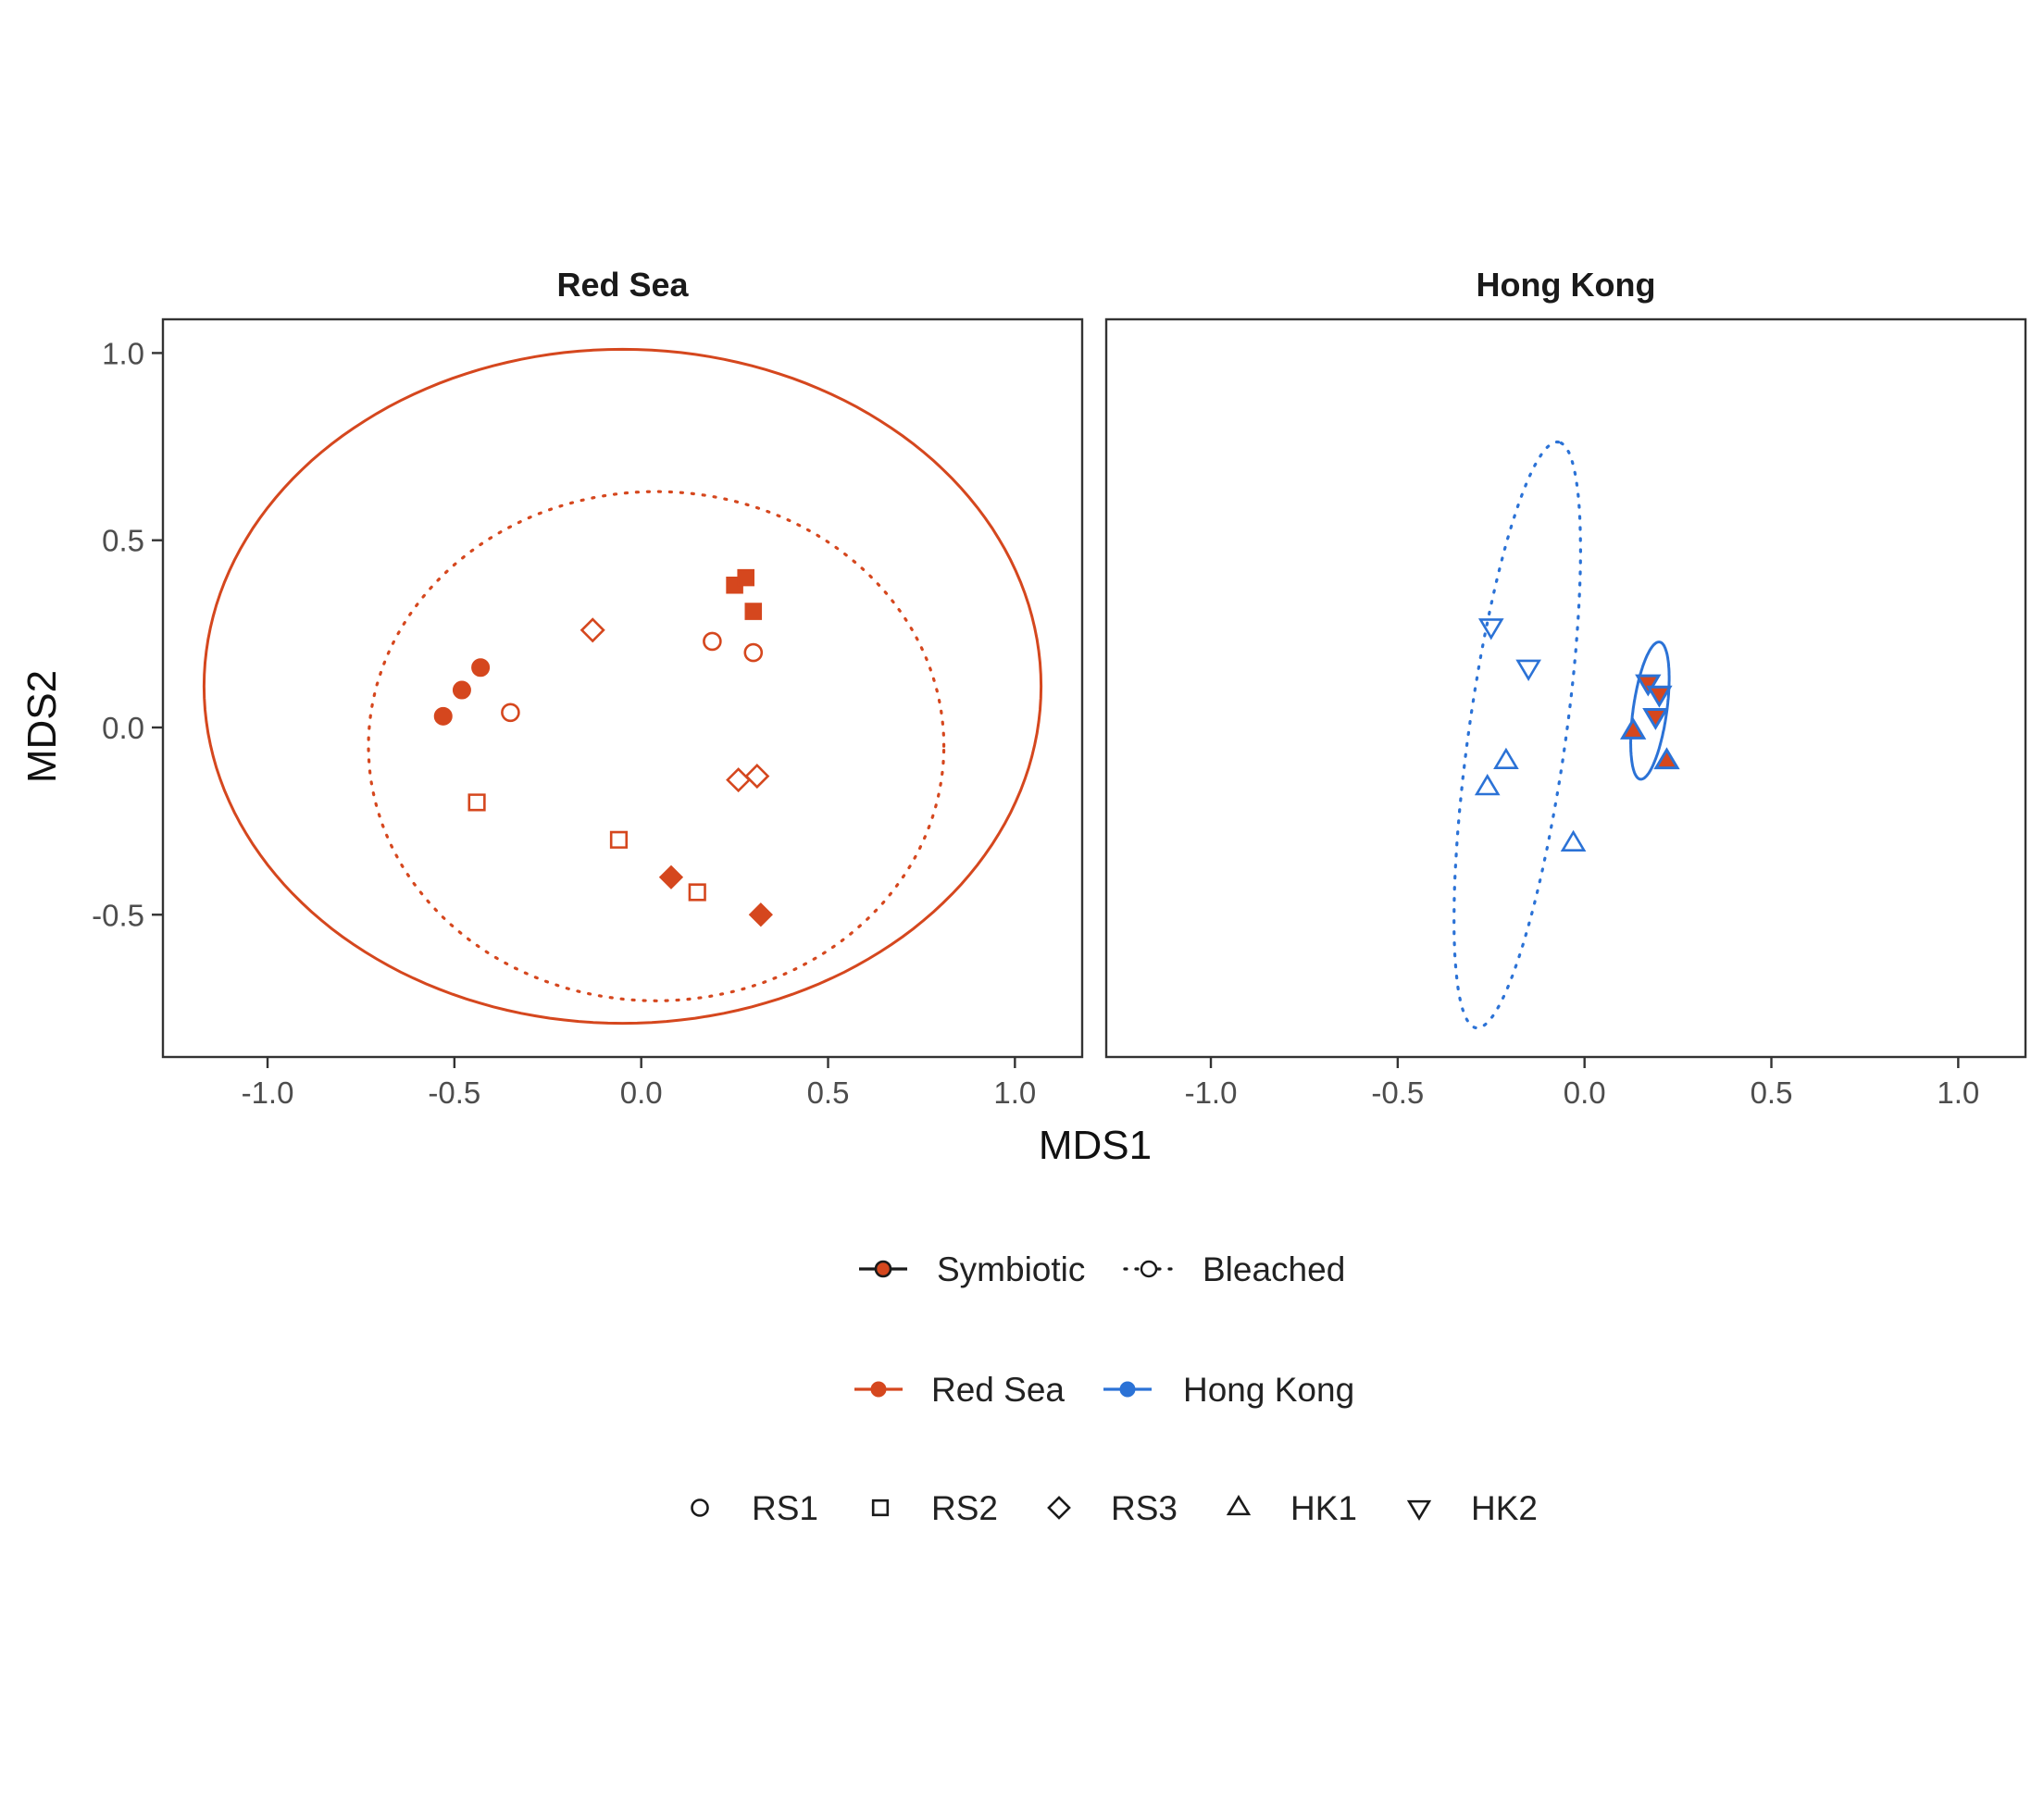 This screenshot has height=1803, width=2044. I want to click on legend-key-diamond, so click(1059, 1508).